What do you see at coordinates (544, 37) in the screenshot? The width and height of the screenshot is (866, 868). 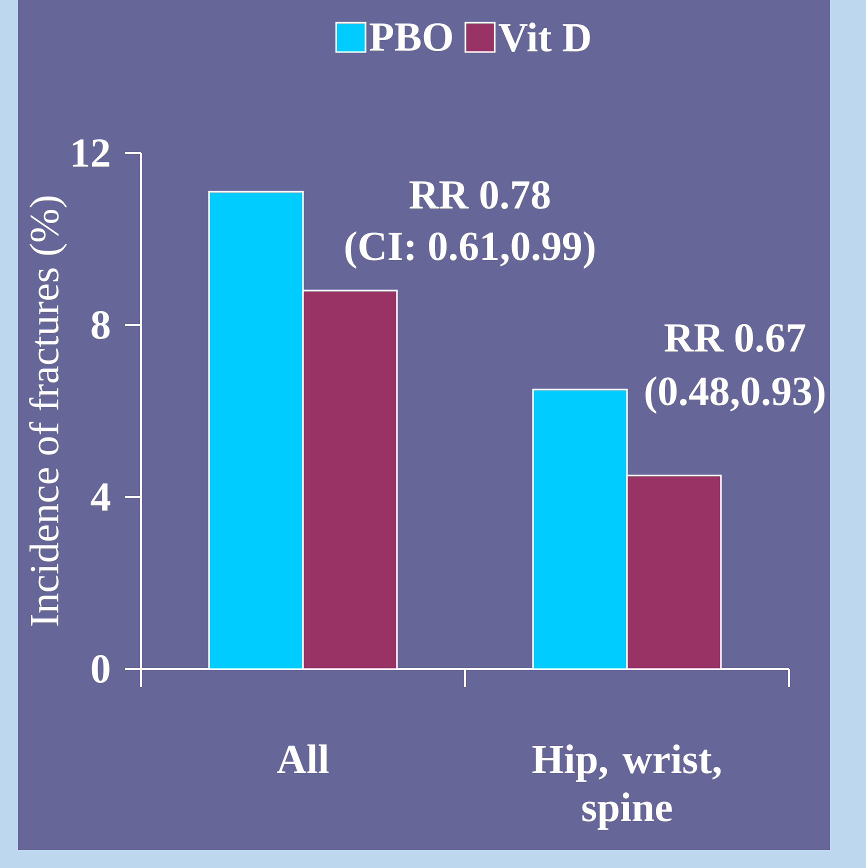 I see `legend-label: Vit D` at bounding box center [544, 37].